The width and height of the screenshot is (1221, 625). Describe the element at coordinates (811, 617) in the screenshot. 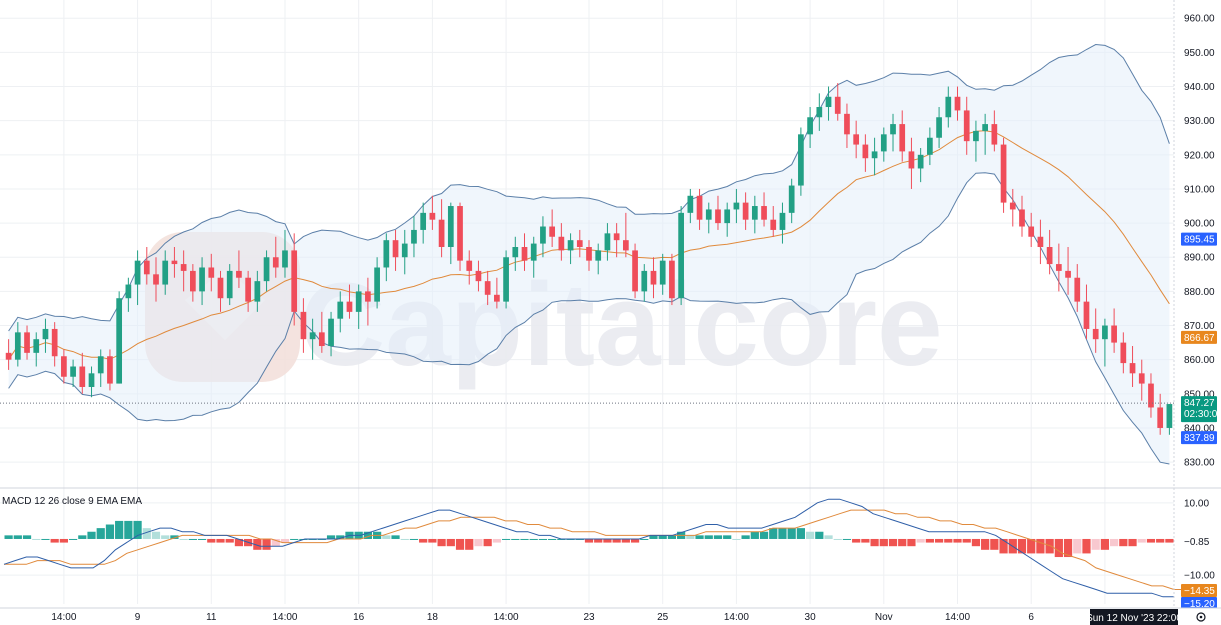

I see `time-tick-label: 30` at that location.